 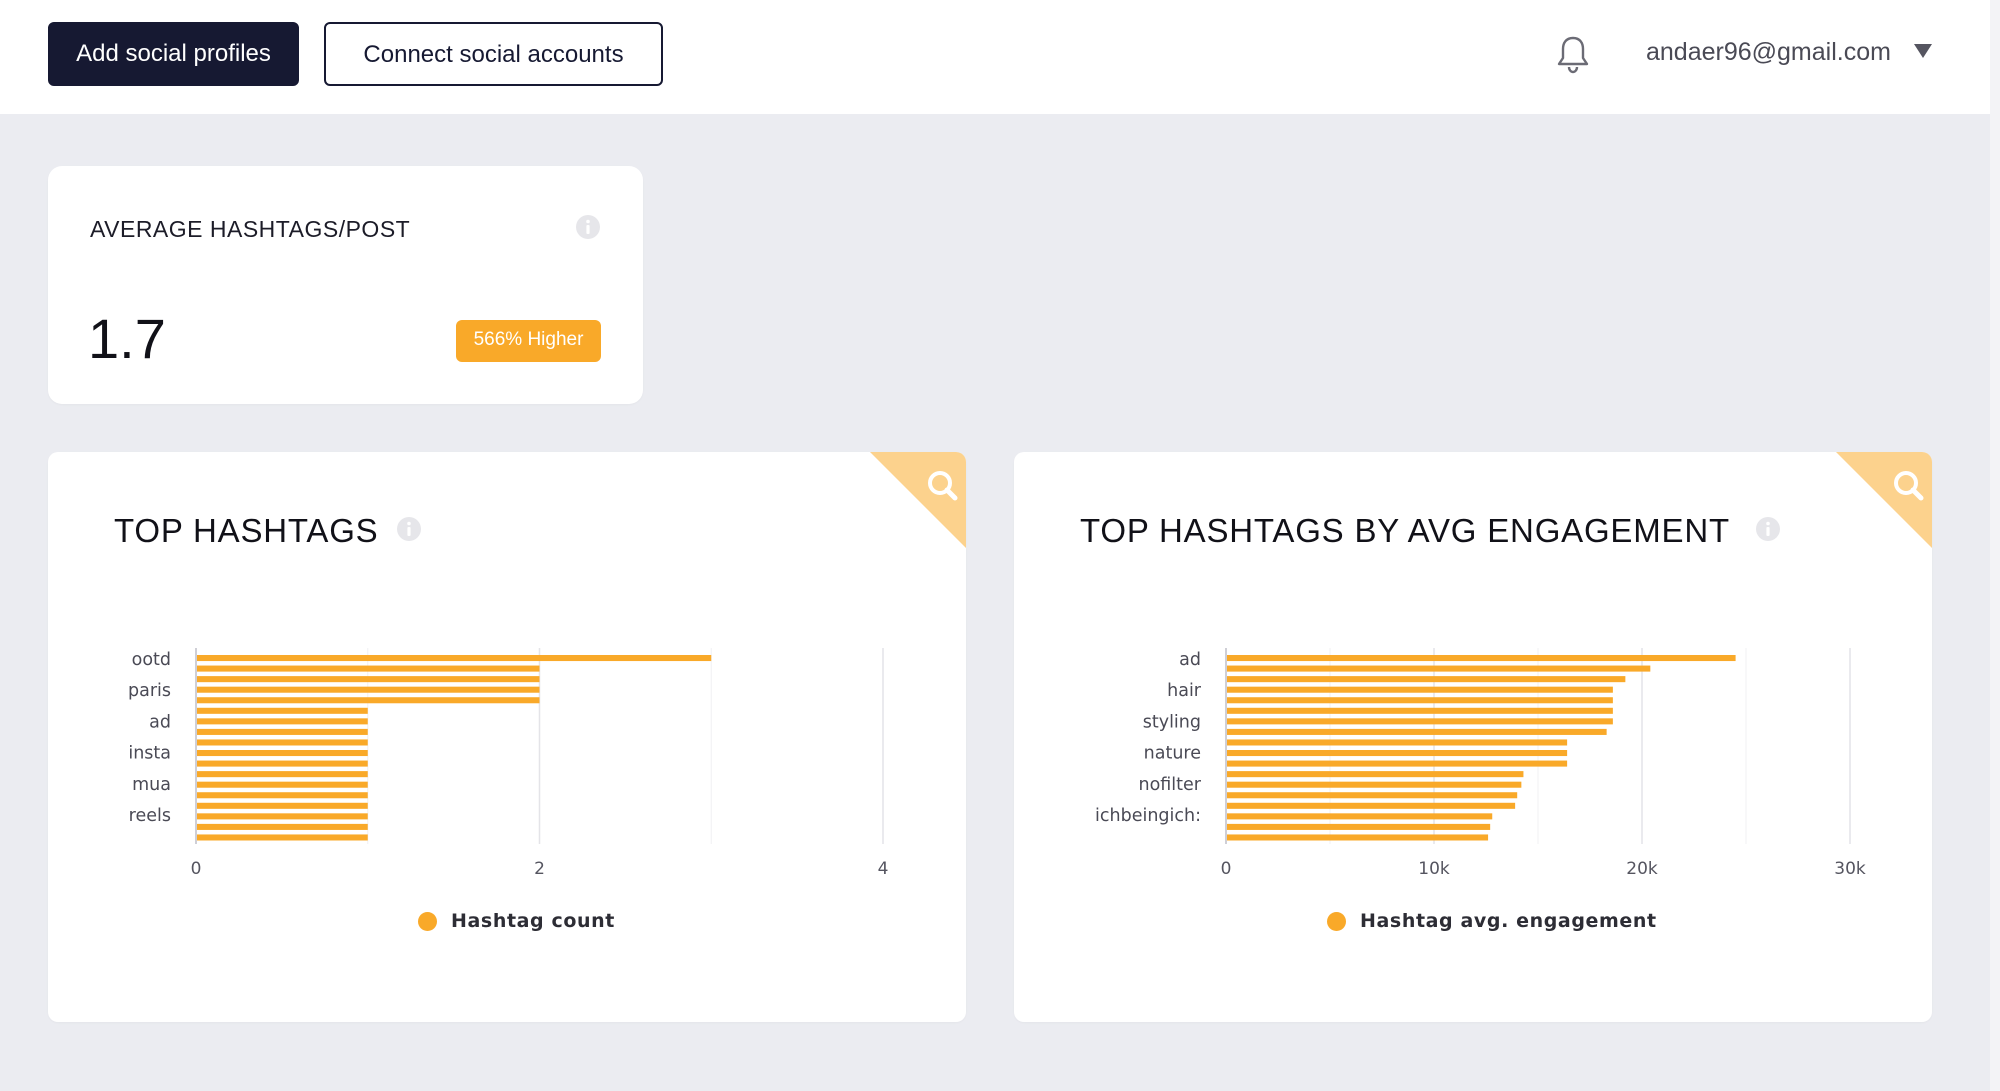 What do you see at coordinates (173, 54) in the screenshot?
I see `add-social-profiles-button: Add social profiles` at bounding box center [173, 54].